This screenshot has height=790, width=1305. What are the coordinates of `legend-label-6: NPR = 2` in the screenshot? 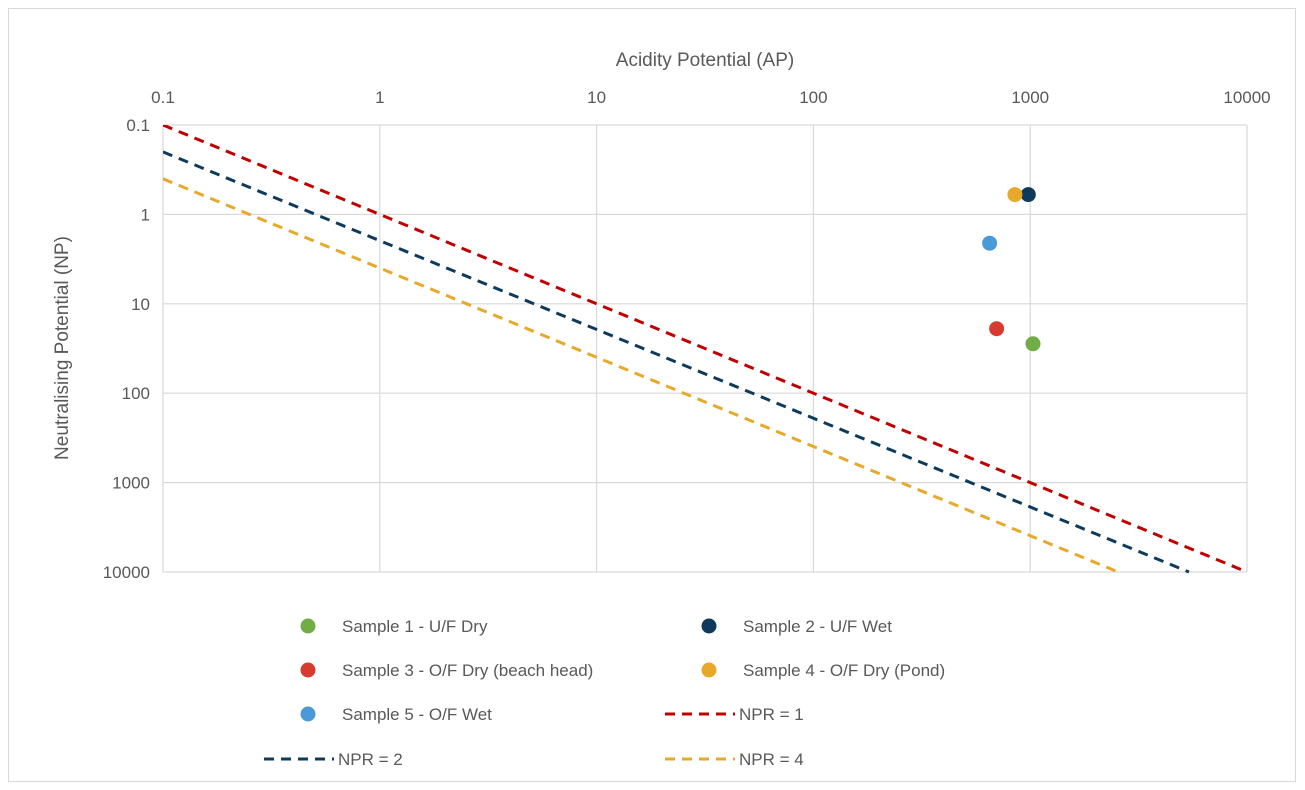 It's located at (370, 759).